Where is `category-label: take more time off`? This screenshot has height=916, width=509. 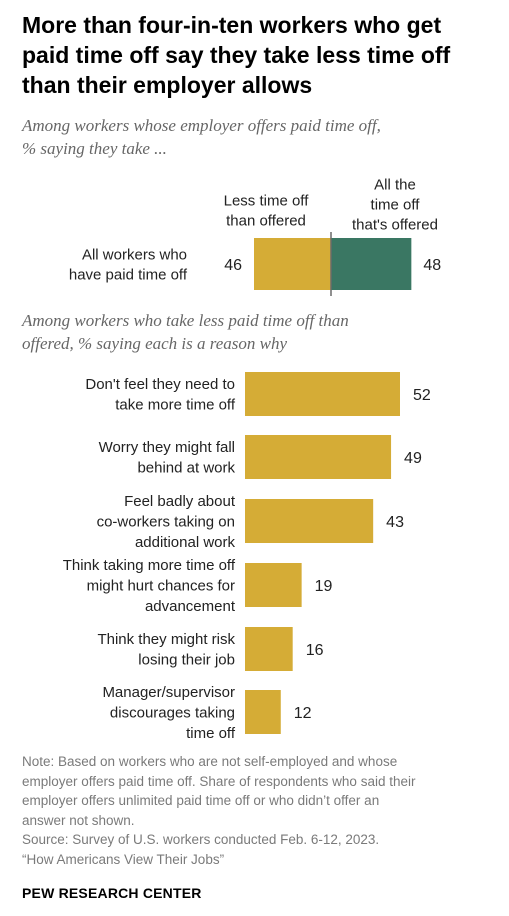
category-label: take more time off is located at coordinates (175, 405).